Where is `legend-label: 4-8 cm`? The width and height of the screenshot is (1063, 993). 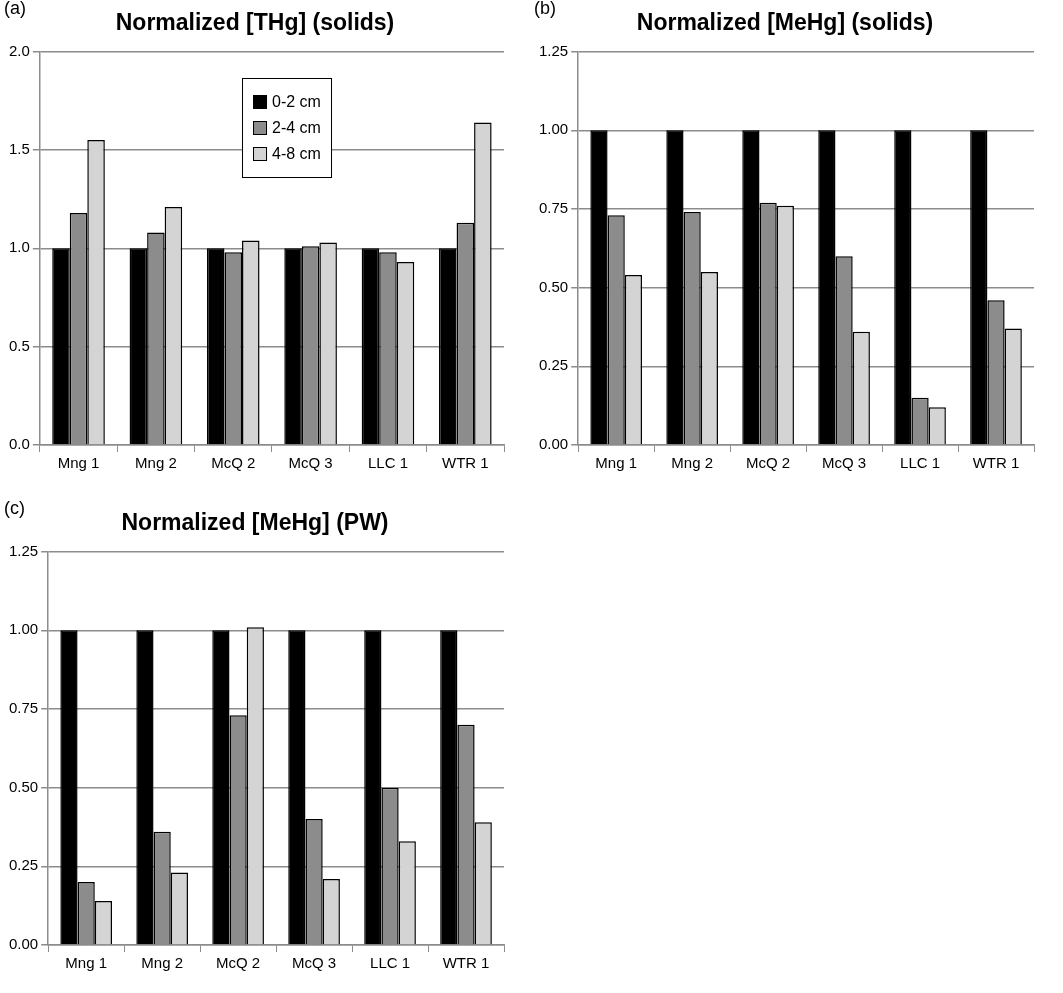
legend-label: 4-8 cm is located at coordinates (296, 154).